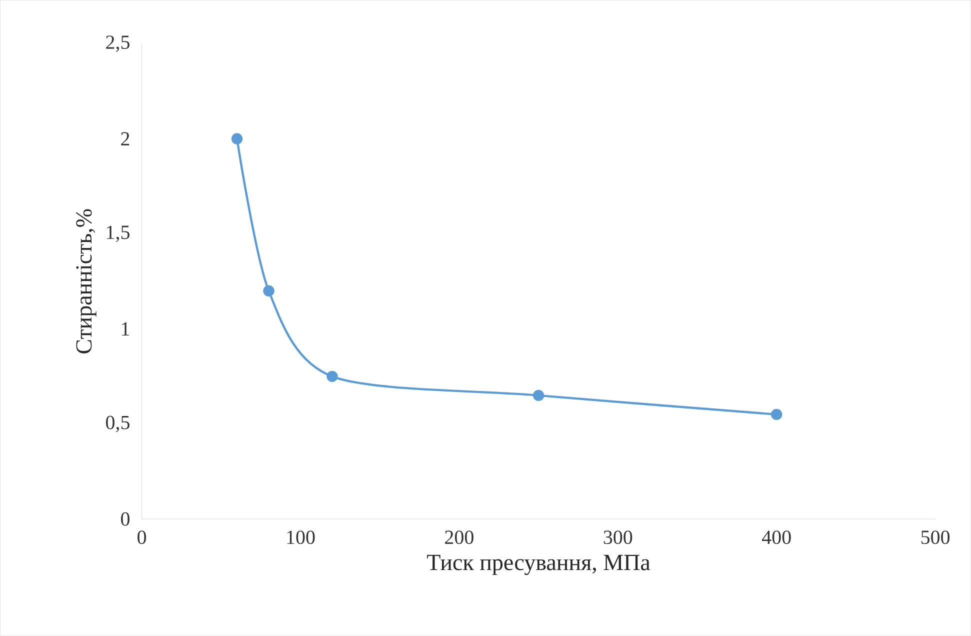  I want to click on x-tick-label: 200, so click(459, 537).